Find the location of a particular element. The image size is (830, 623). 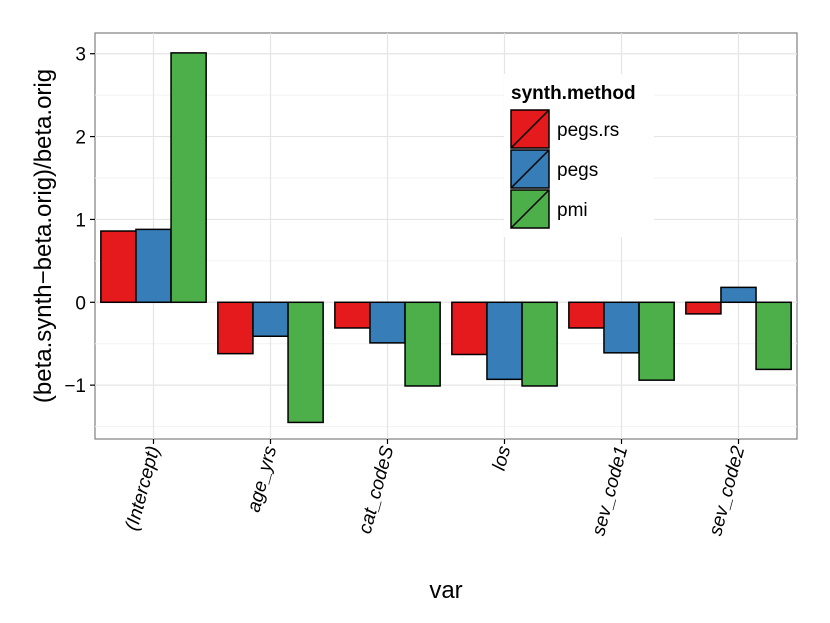

x-tick-label: los is located at coordinates (502, 457).